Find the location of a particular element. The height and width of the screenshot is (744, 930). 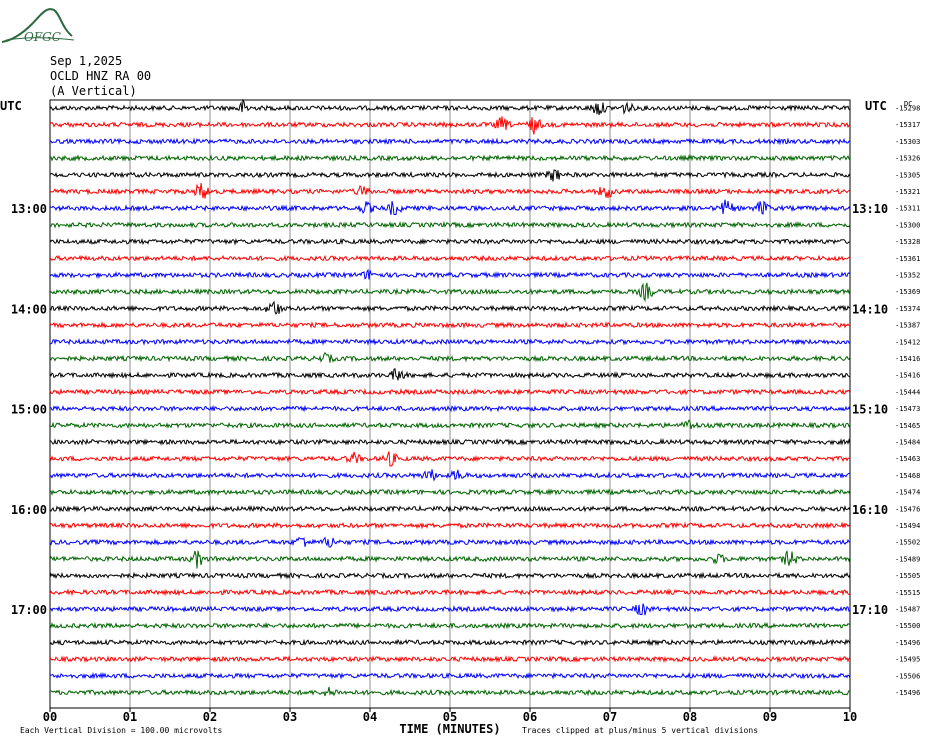

baseline-value: -15515 is located at coordinates (907, 593).